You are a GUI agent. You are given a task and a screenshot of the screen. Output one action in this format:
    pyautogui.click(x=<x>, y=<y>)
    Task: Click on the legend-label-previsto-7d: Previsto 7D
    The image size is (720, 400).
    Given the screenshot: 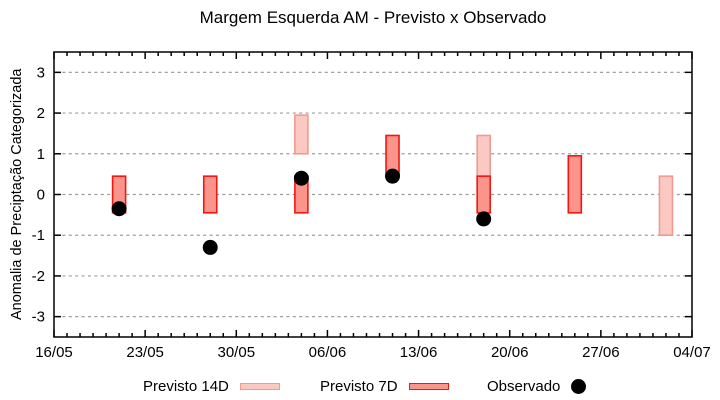 What is the action you would take?
    pyautogui.click(x=359, y=386)
    